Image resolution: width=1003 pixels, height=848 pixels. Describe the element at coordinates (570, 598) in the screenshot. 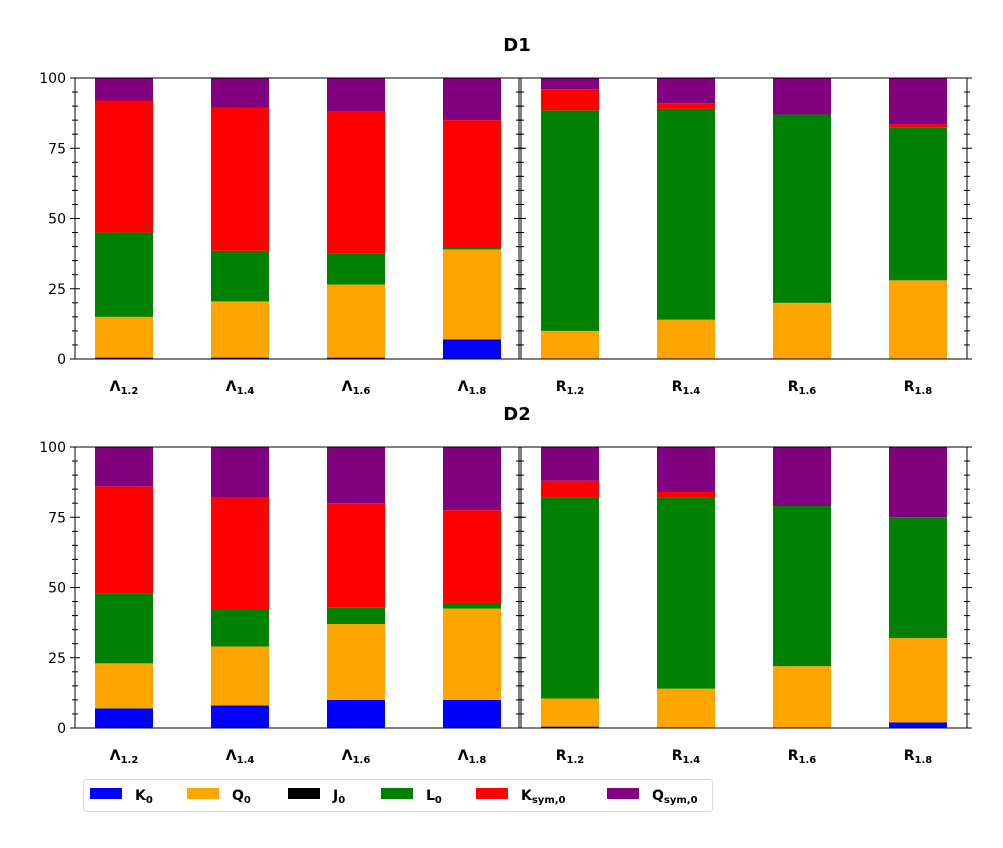

I see `bar-L0-R1.2` at that location.